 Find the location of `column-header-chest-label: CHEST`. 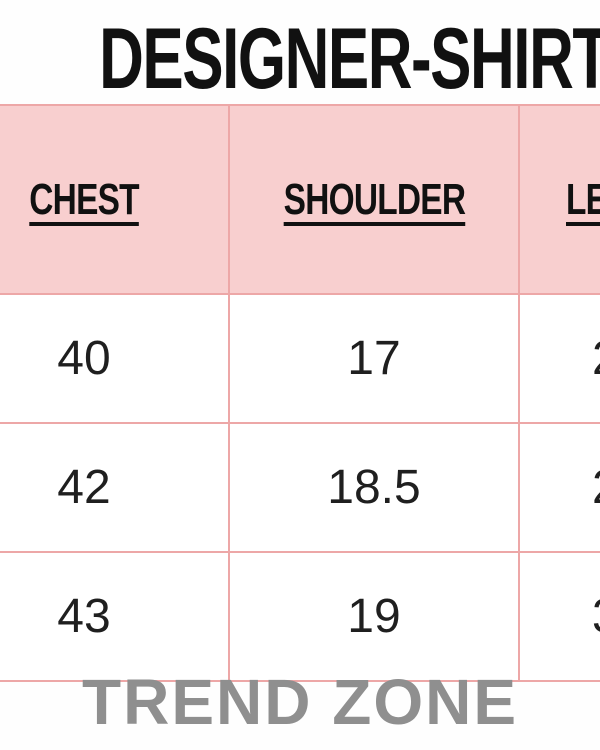

column-header-chest-label: CHEST is located at coordinates (84, 199).